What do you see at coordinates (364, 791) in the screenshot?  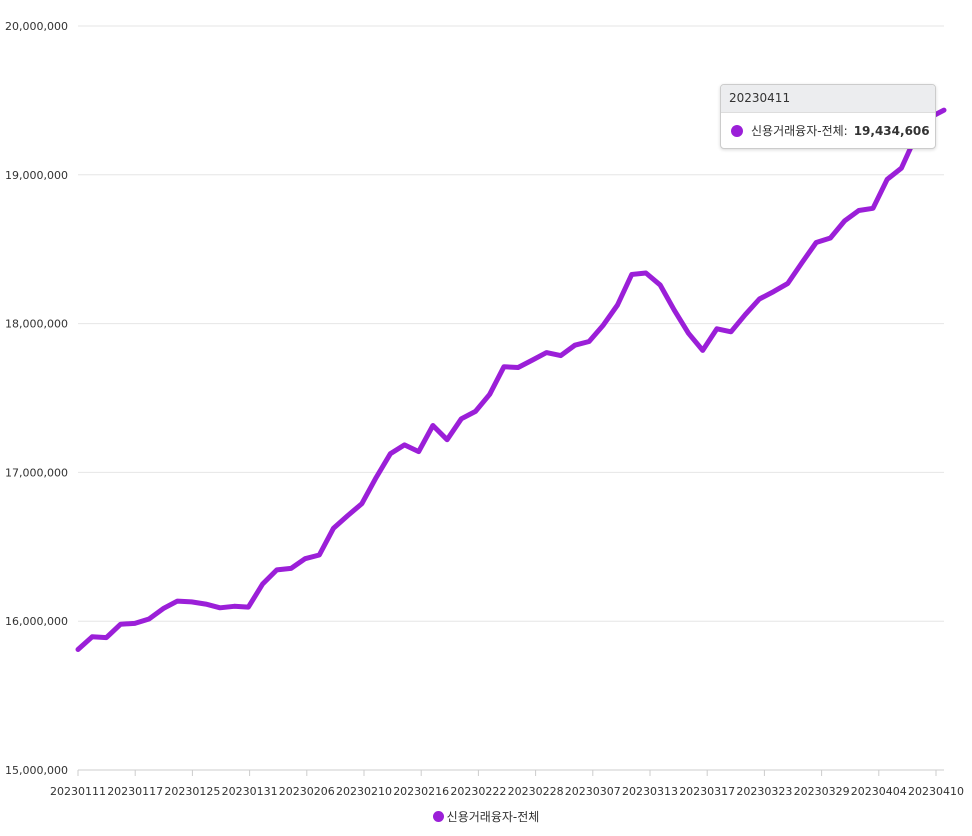 I see `x-tick-label: 20230210` at bounding box center [364, 791].